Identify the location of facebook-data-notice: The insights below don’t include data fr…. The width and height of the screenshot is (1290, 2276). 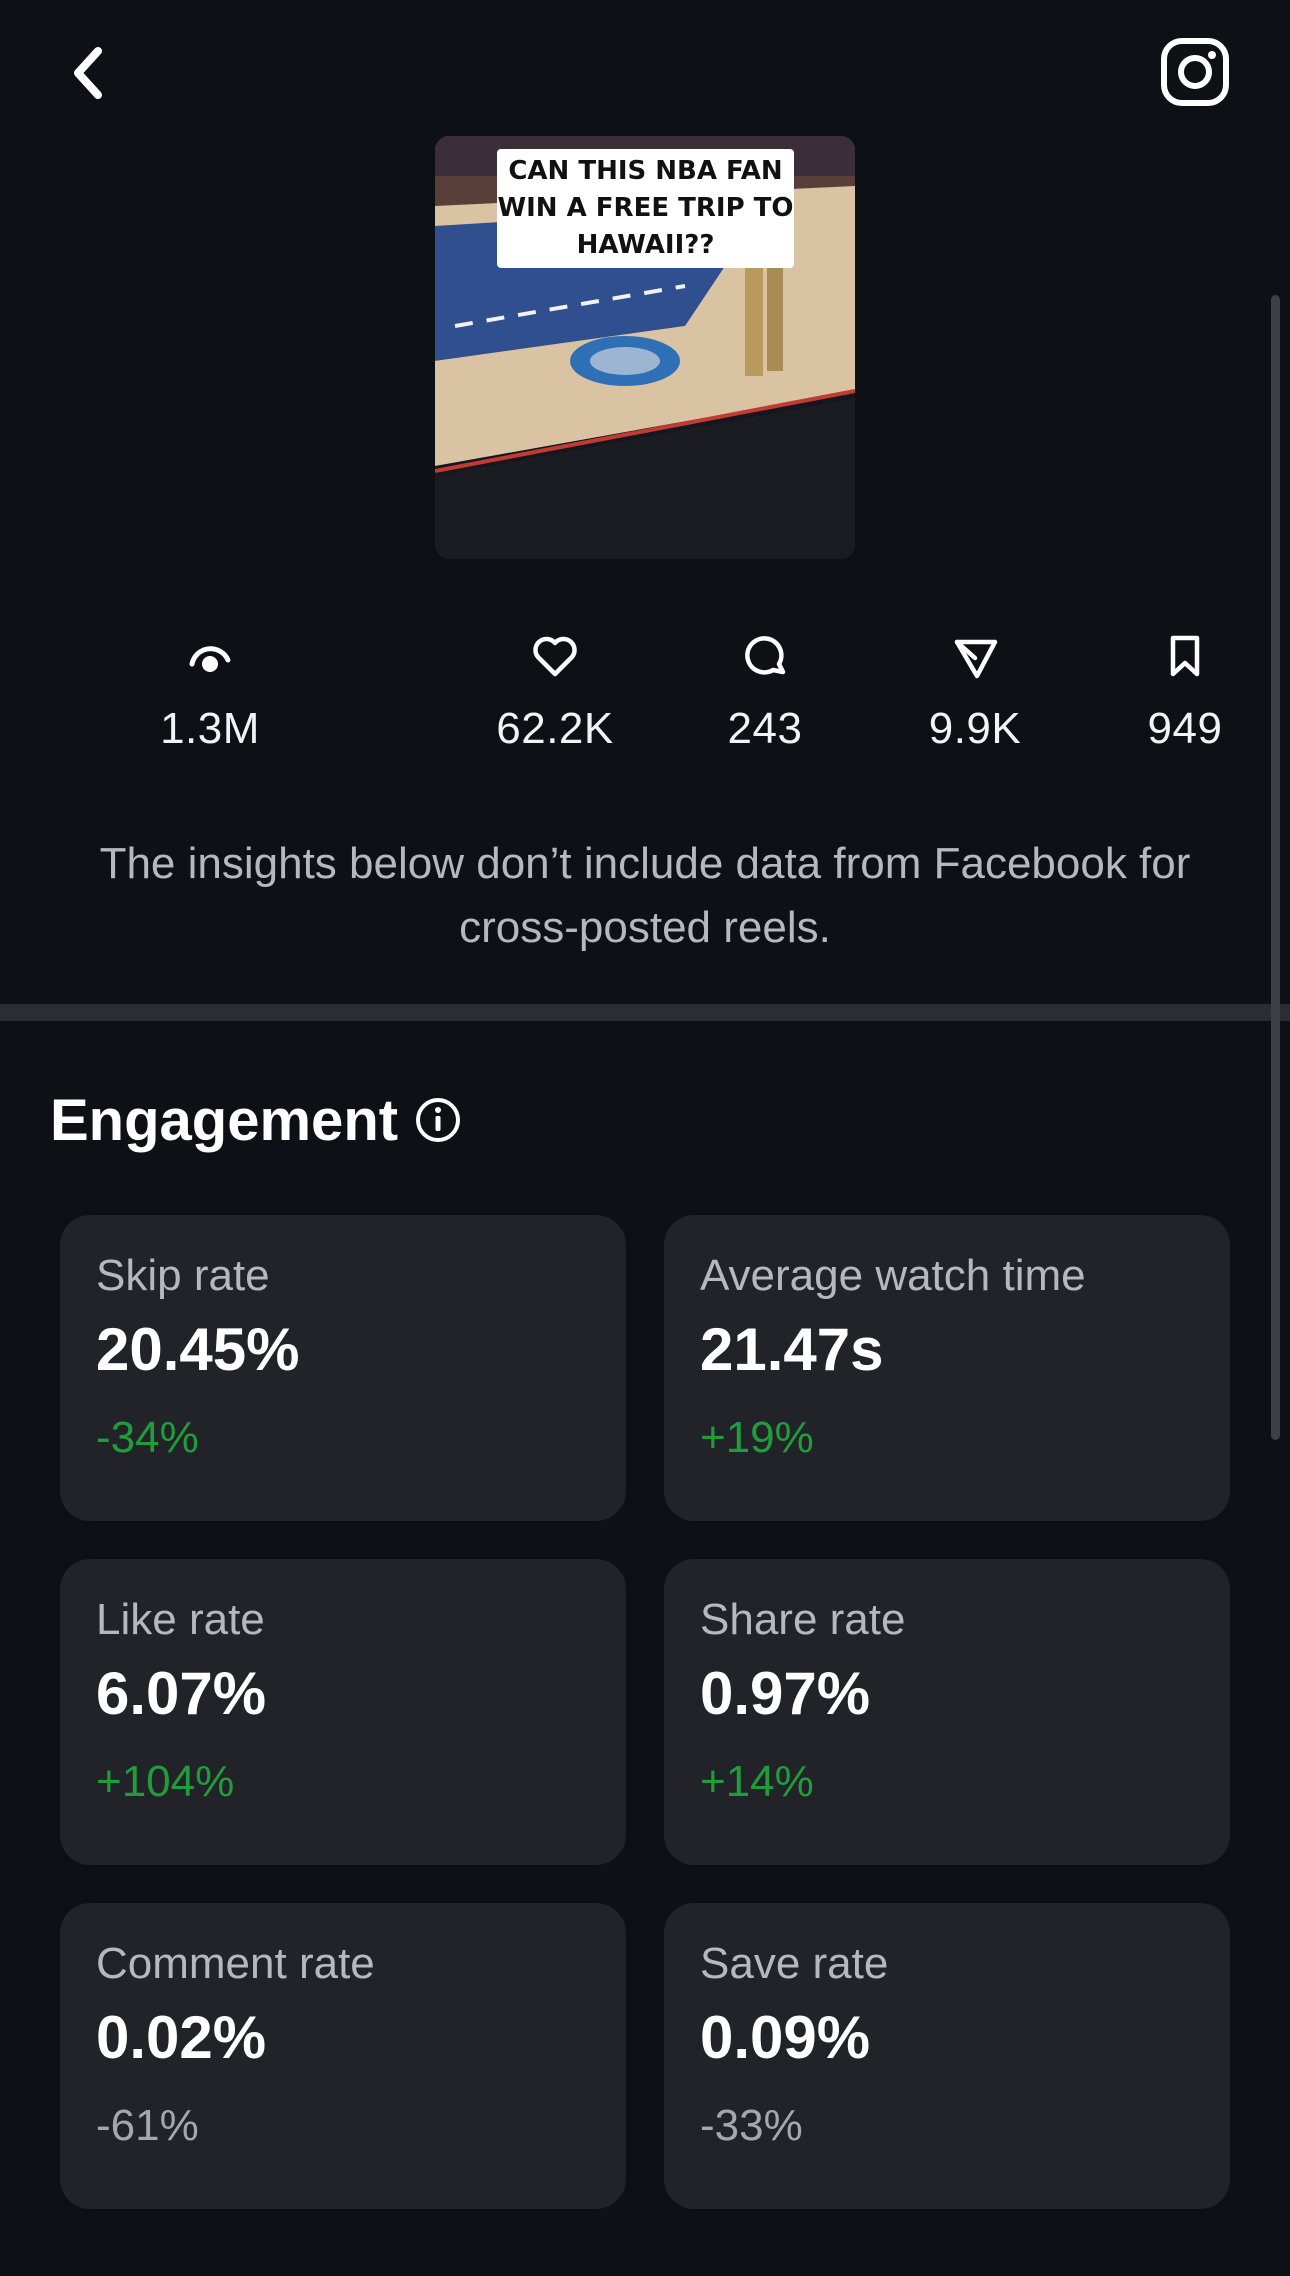
(645, 895).